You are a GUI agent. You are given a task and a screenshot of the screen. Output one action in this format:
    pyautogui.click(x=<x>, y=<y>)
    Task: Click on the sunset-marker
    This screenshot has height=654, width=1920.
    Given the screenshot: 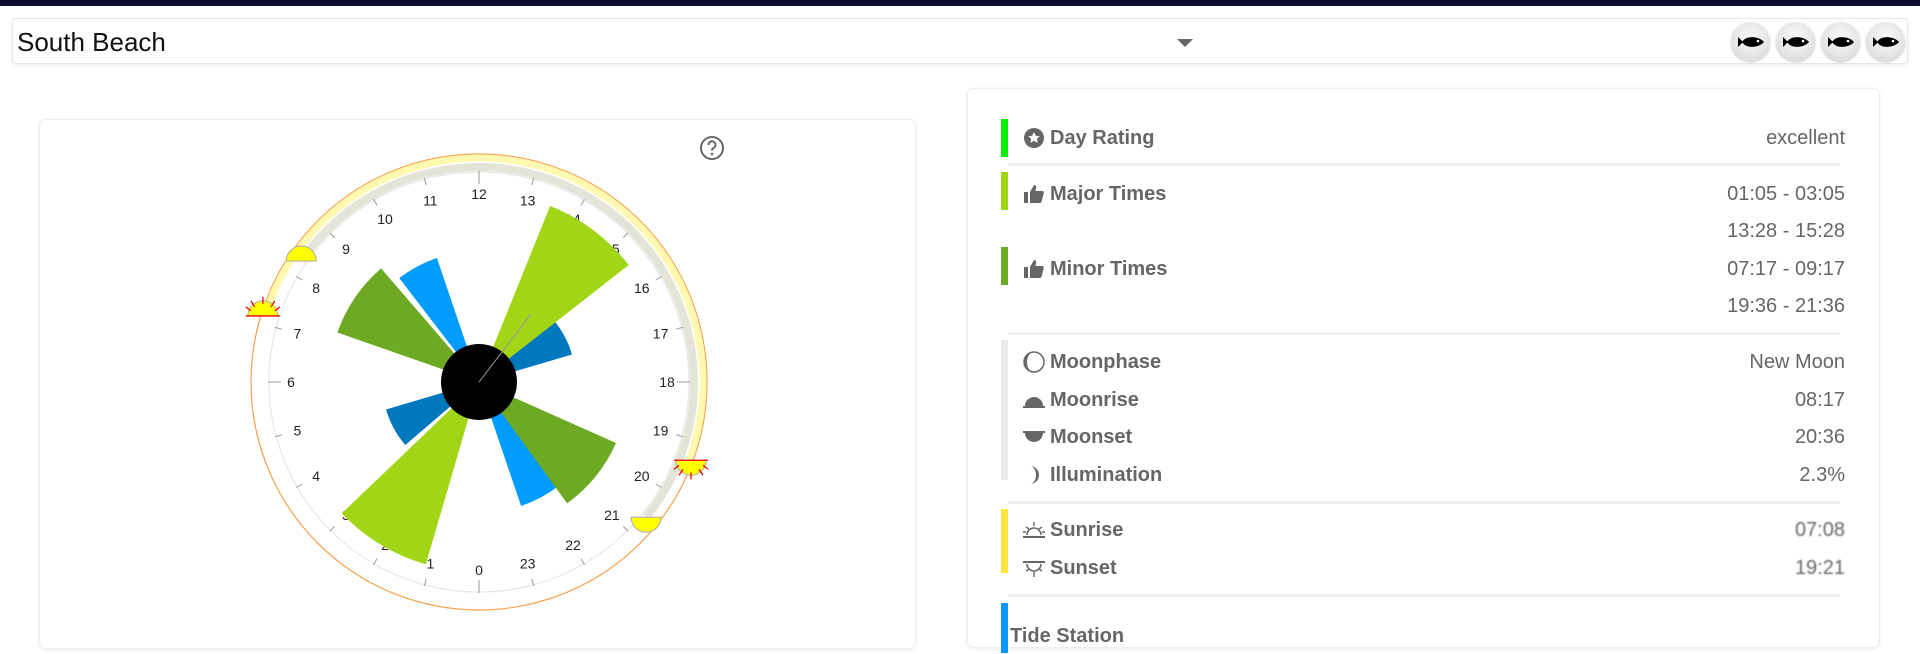 What is the action you would take?
    pyautogui.click(x=691, y=469)
    